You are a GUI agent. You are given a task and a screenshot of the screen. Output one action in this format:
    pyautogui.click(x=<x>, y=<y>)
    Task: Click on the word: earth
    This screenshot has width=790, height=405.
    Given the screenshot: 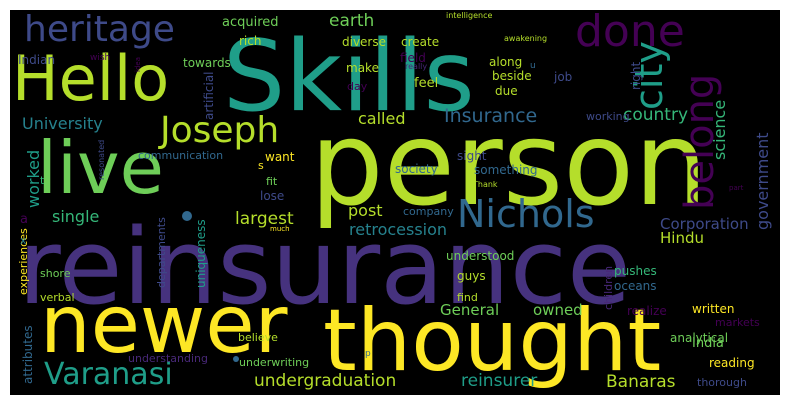 What is the action you would take?
    pyautogui.click(x=352, y=21)
    